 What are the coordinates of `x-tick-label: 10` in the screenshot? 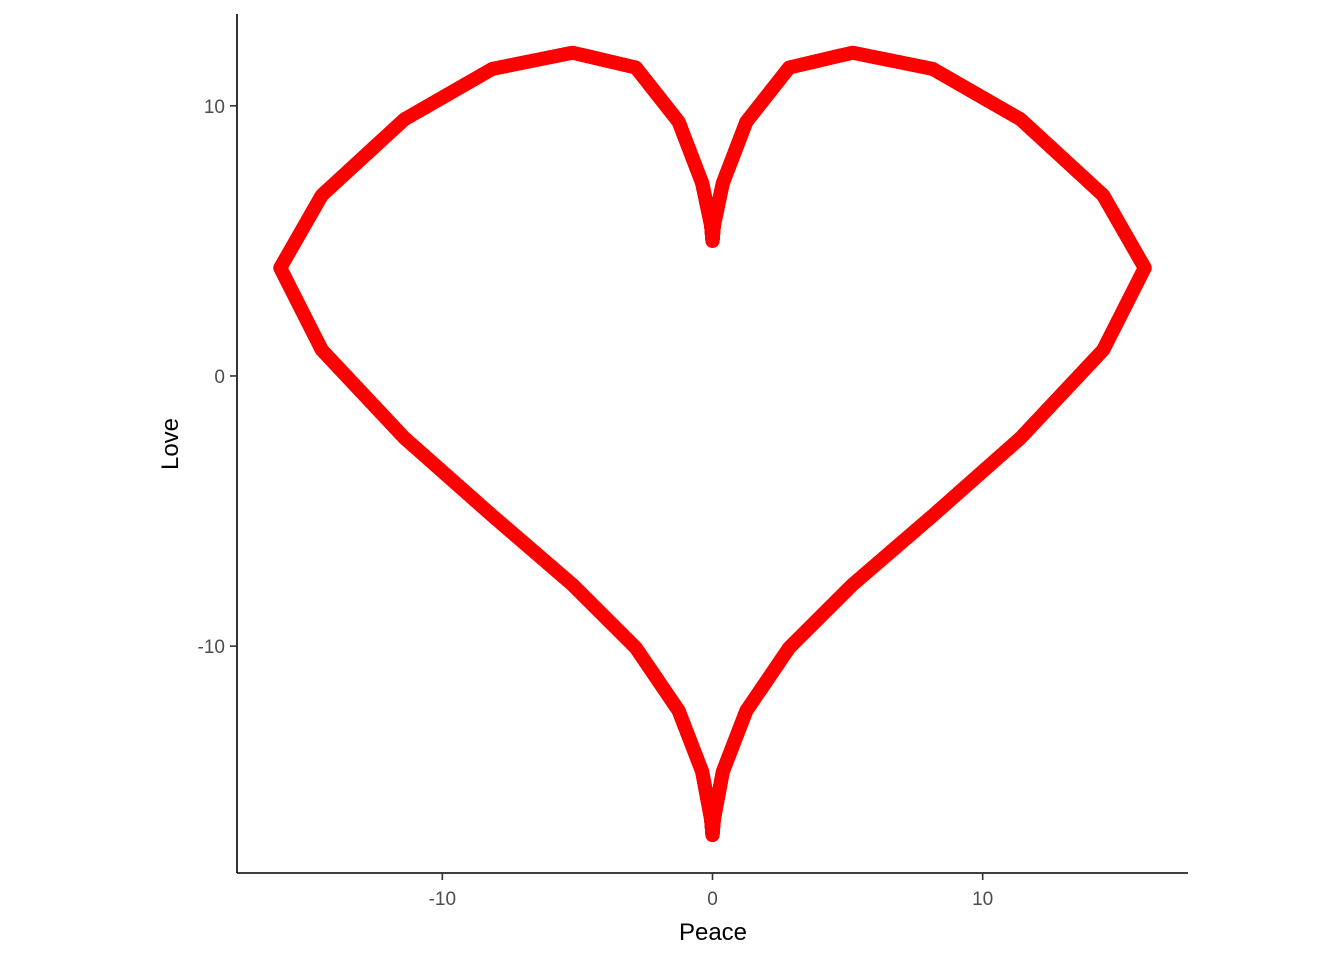 It's located at (982, 899).